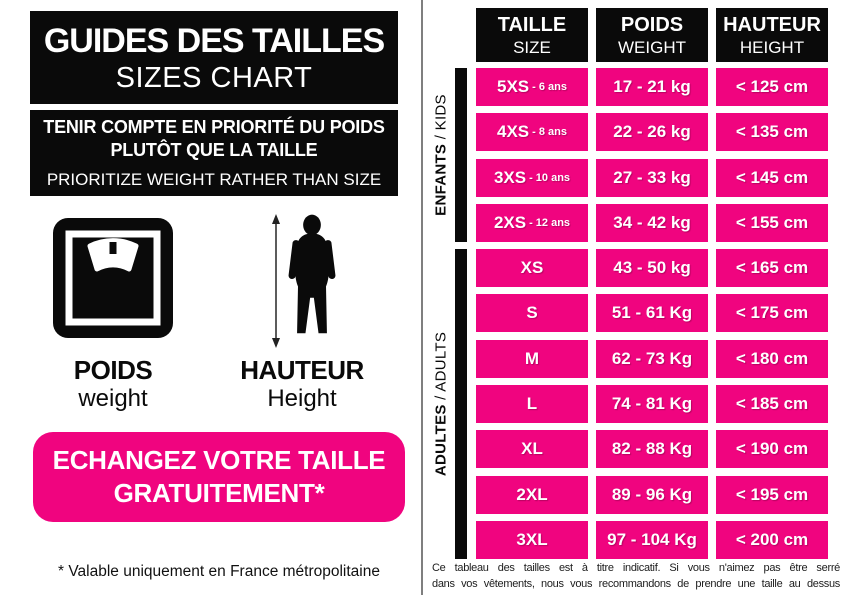  I want to click on person-height-icon, so click(304, 281).